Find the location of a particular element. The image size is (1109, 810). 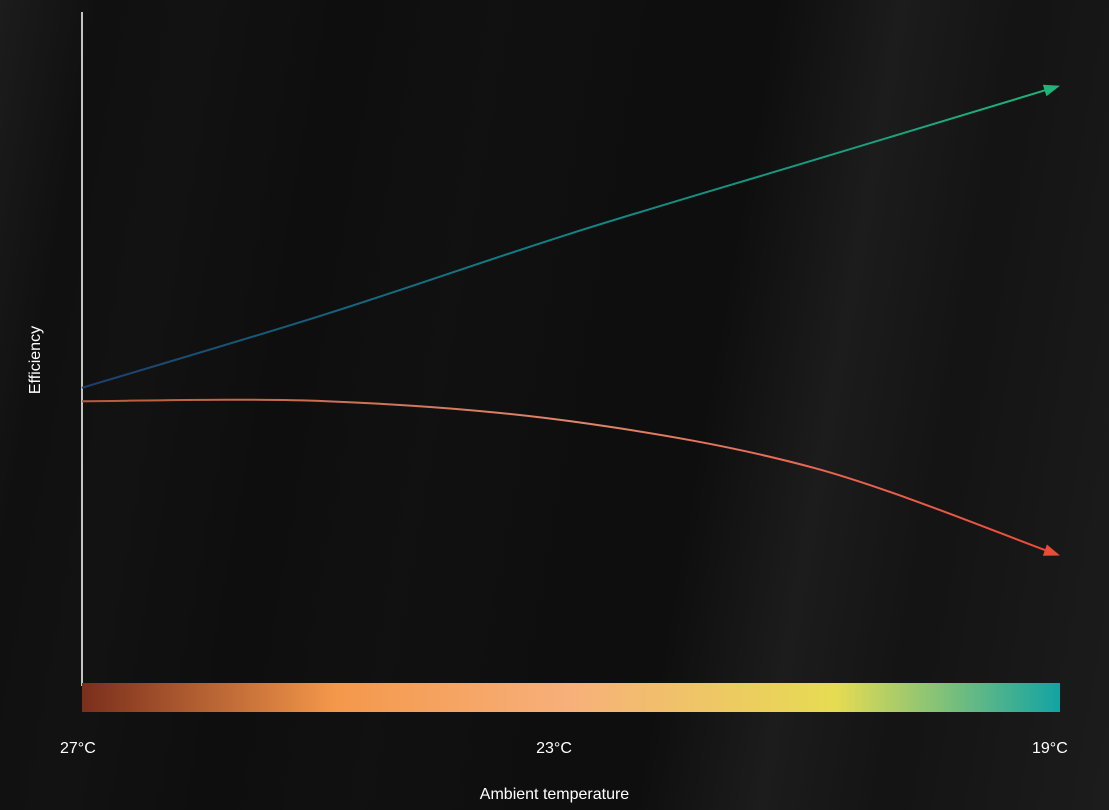

temperature-colorbar is located at coordinates (571, 697).